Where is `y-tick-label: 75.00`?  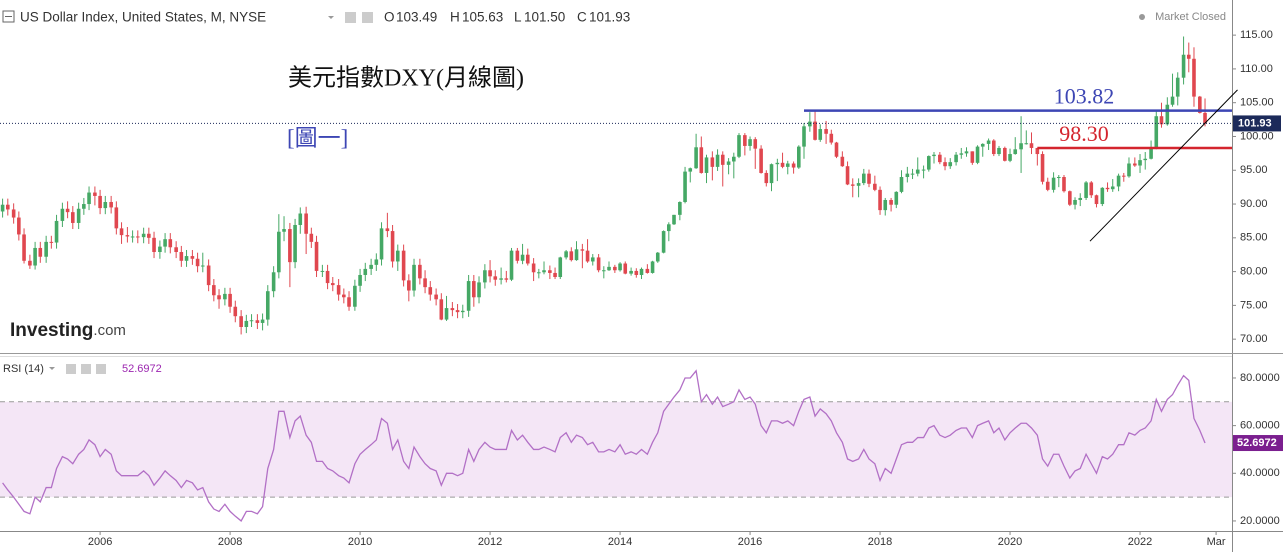 y-tick-label: 75.00 is located at coordinates (1254, 305).